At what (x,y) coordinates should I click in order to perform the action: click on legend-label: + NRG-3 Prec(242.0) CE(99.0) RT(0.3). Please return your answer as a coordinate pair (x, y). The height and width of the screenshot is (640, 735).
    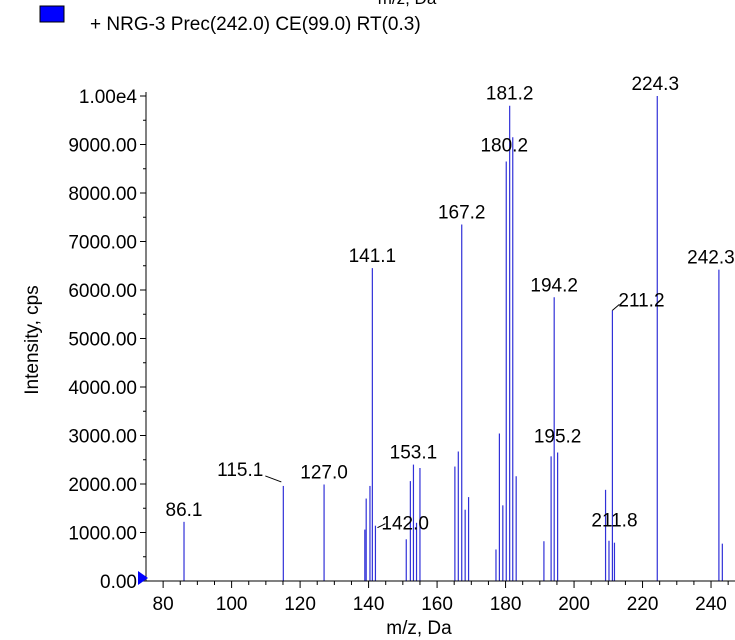
    Looking at the image, I should click on (255, 24).